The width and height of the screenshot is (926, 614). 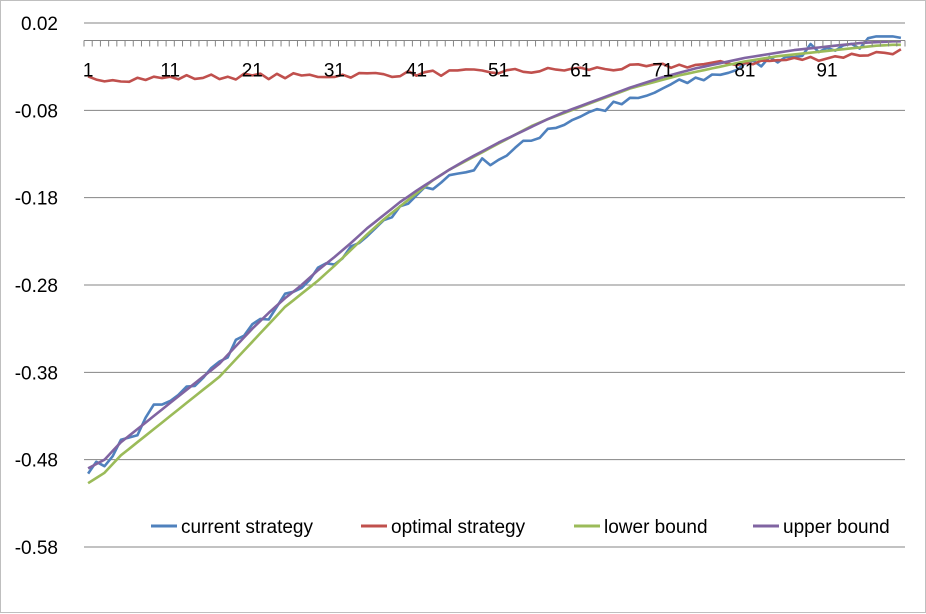 What do you see at coordinates (88, 70) in the screenshot?
I see `x-tick-label: 1` at bounding box center [88, 70].